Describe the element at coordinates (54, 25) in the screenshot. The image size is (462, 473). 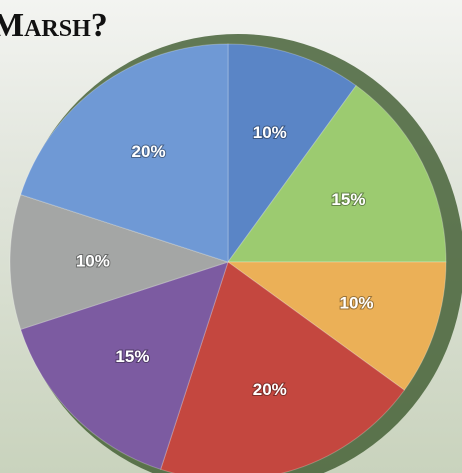
I see `chart-title: Marsh?` at that location.